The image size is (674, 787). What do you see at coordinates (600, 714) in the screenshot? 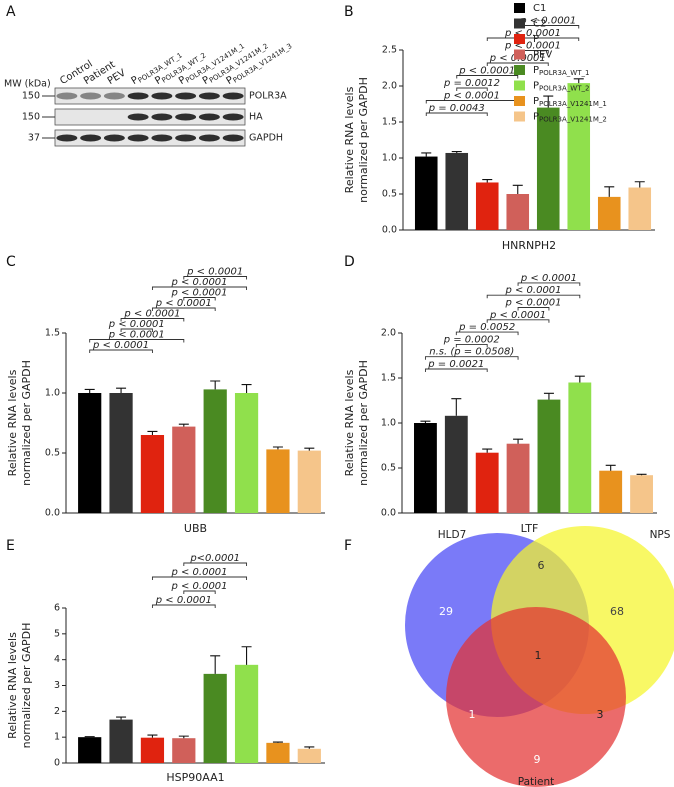
I see `venn-count: 3` at bounding box center [600, 714].